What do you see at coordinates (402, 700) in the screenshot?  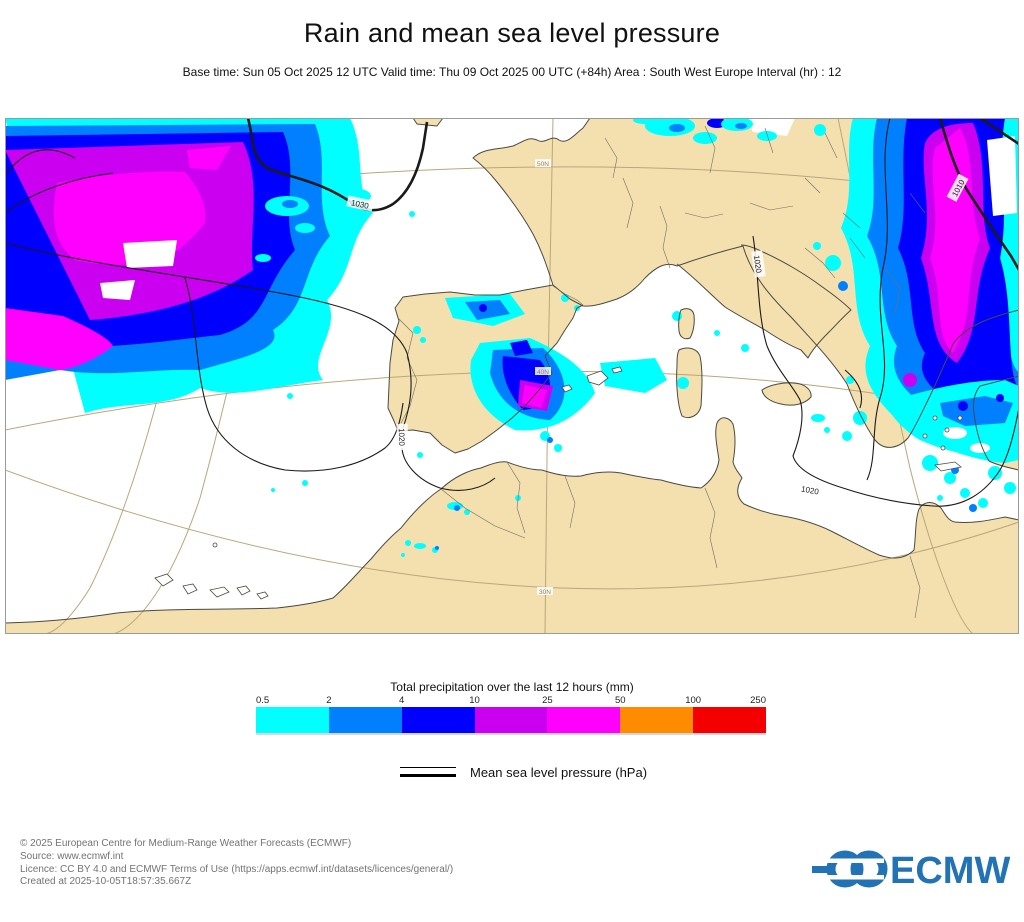 I see `precip-tick-4: 4` at bounding box center [402, 700].